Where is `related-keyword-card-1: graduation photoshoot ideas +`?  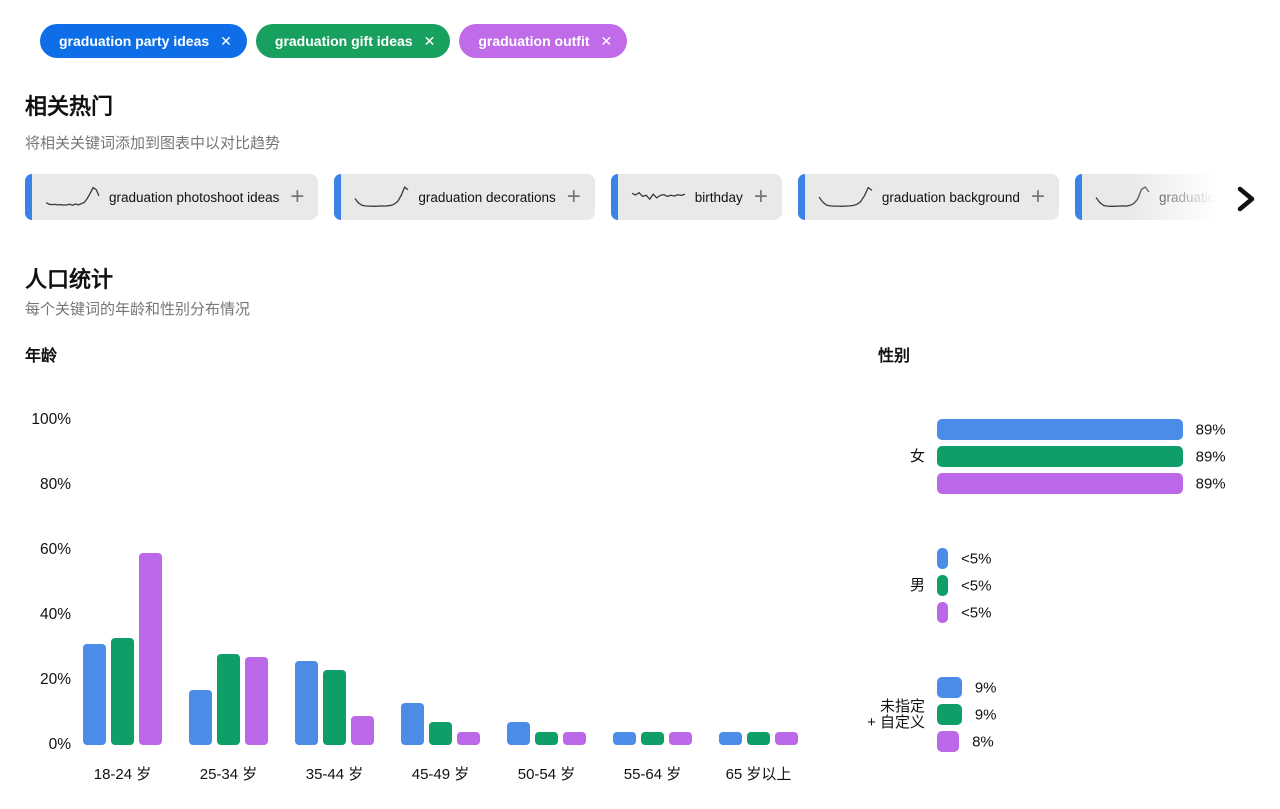
related-keyword-card-1: graduation photoshoot ideas + is located at coordinates (172, 197).